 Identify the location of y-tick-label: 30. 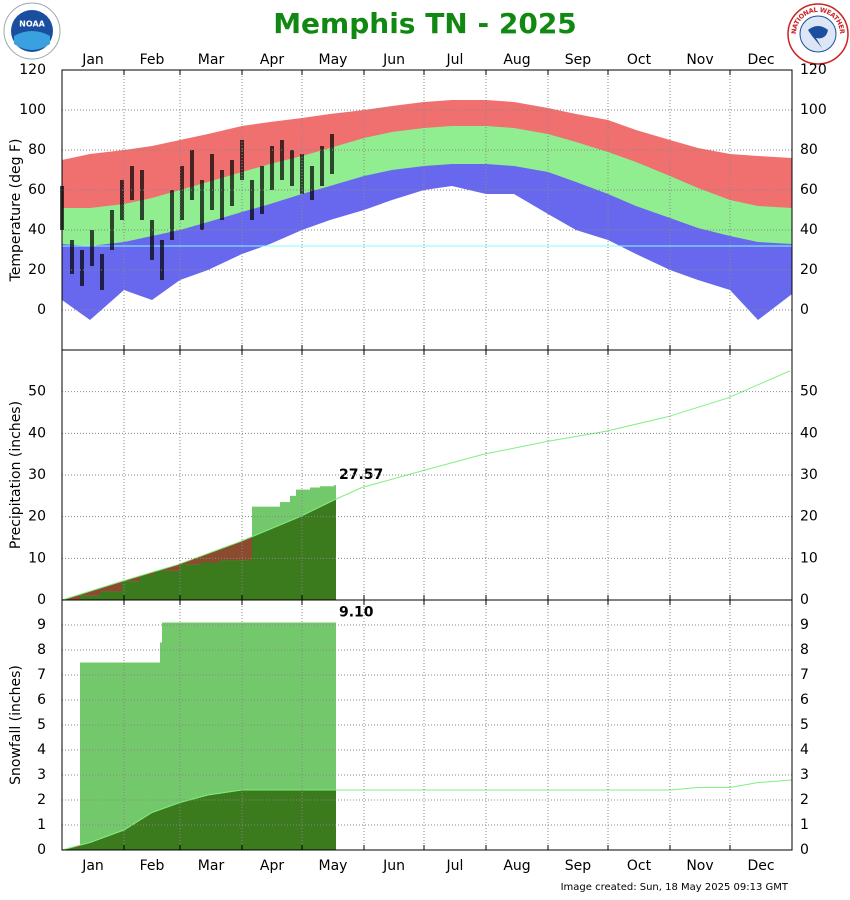
(809, 475).